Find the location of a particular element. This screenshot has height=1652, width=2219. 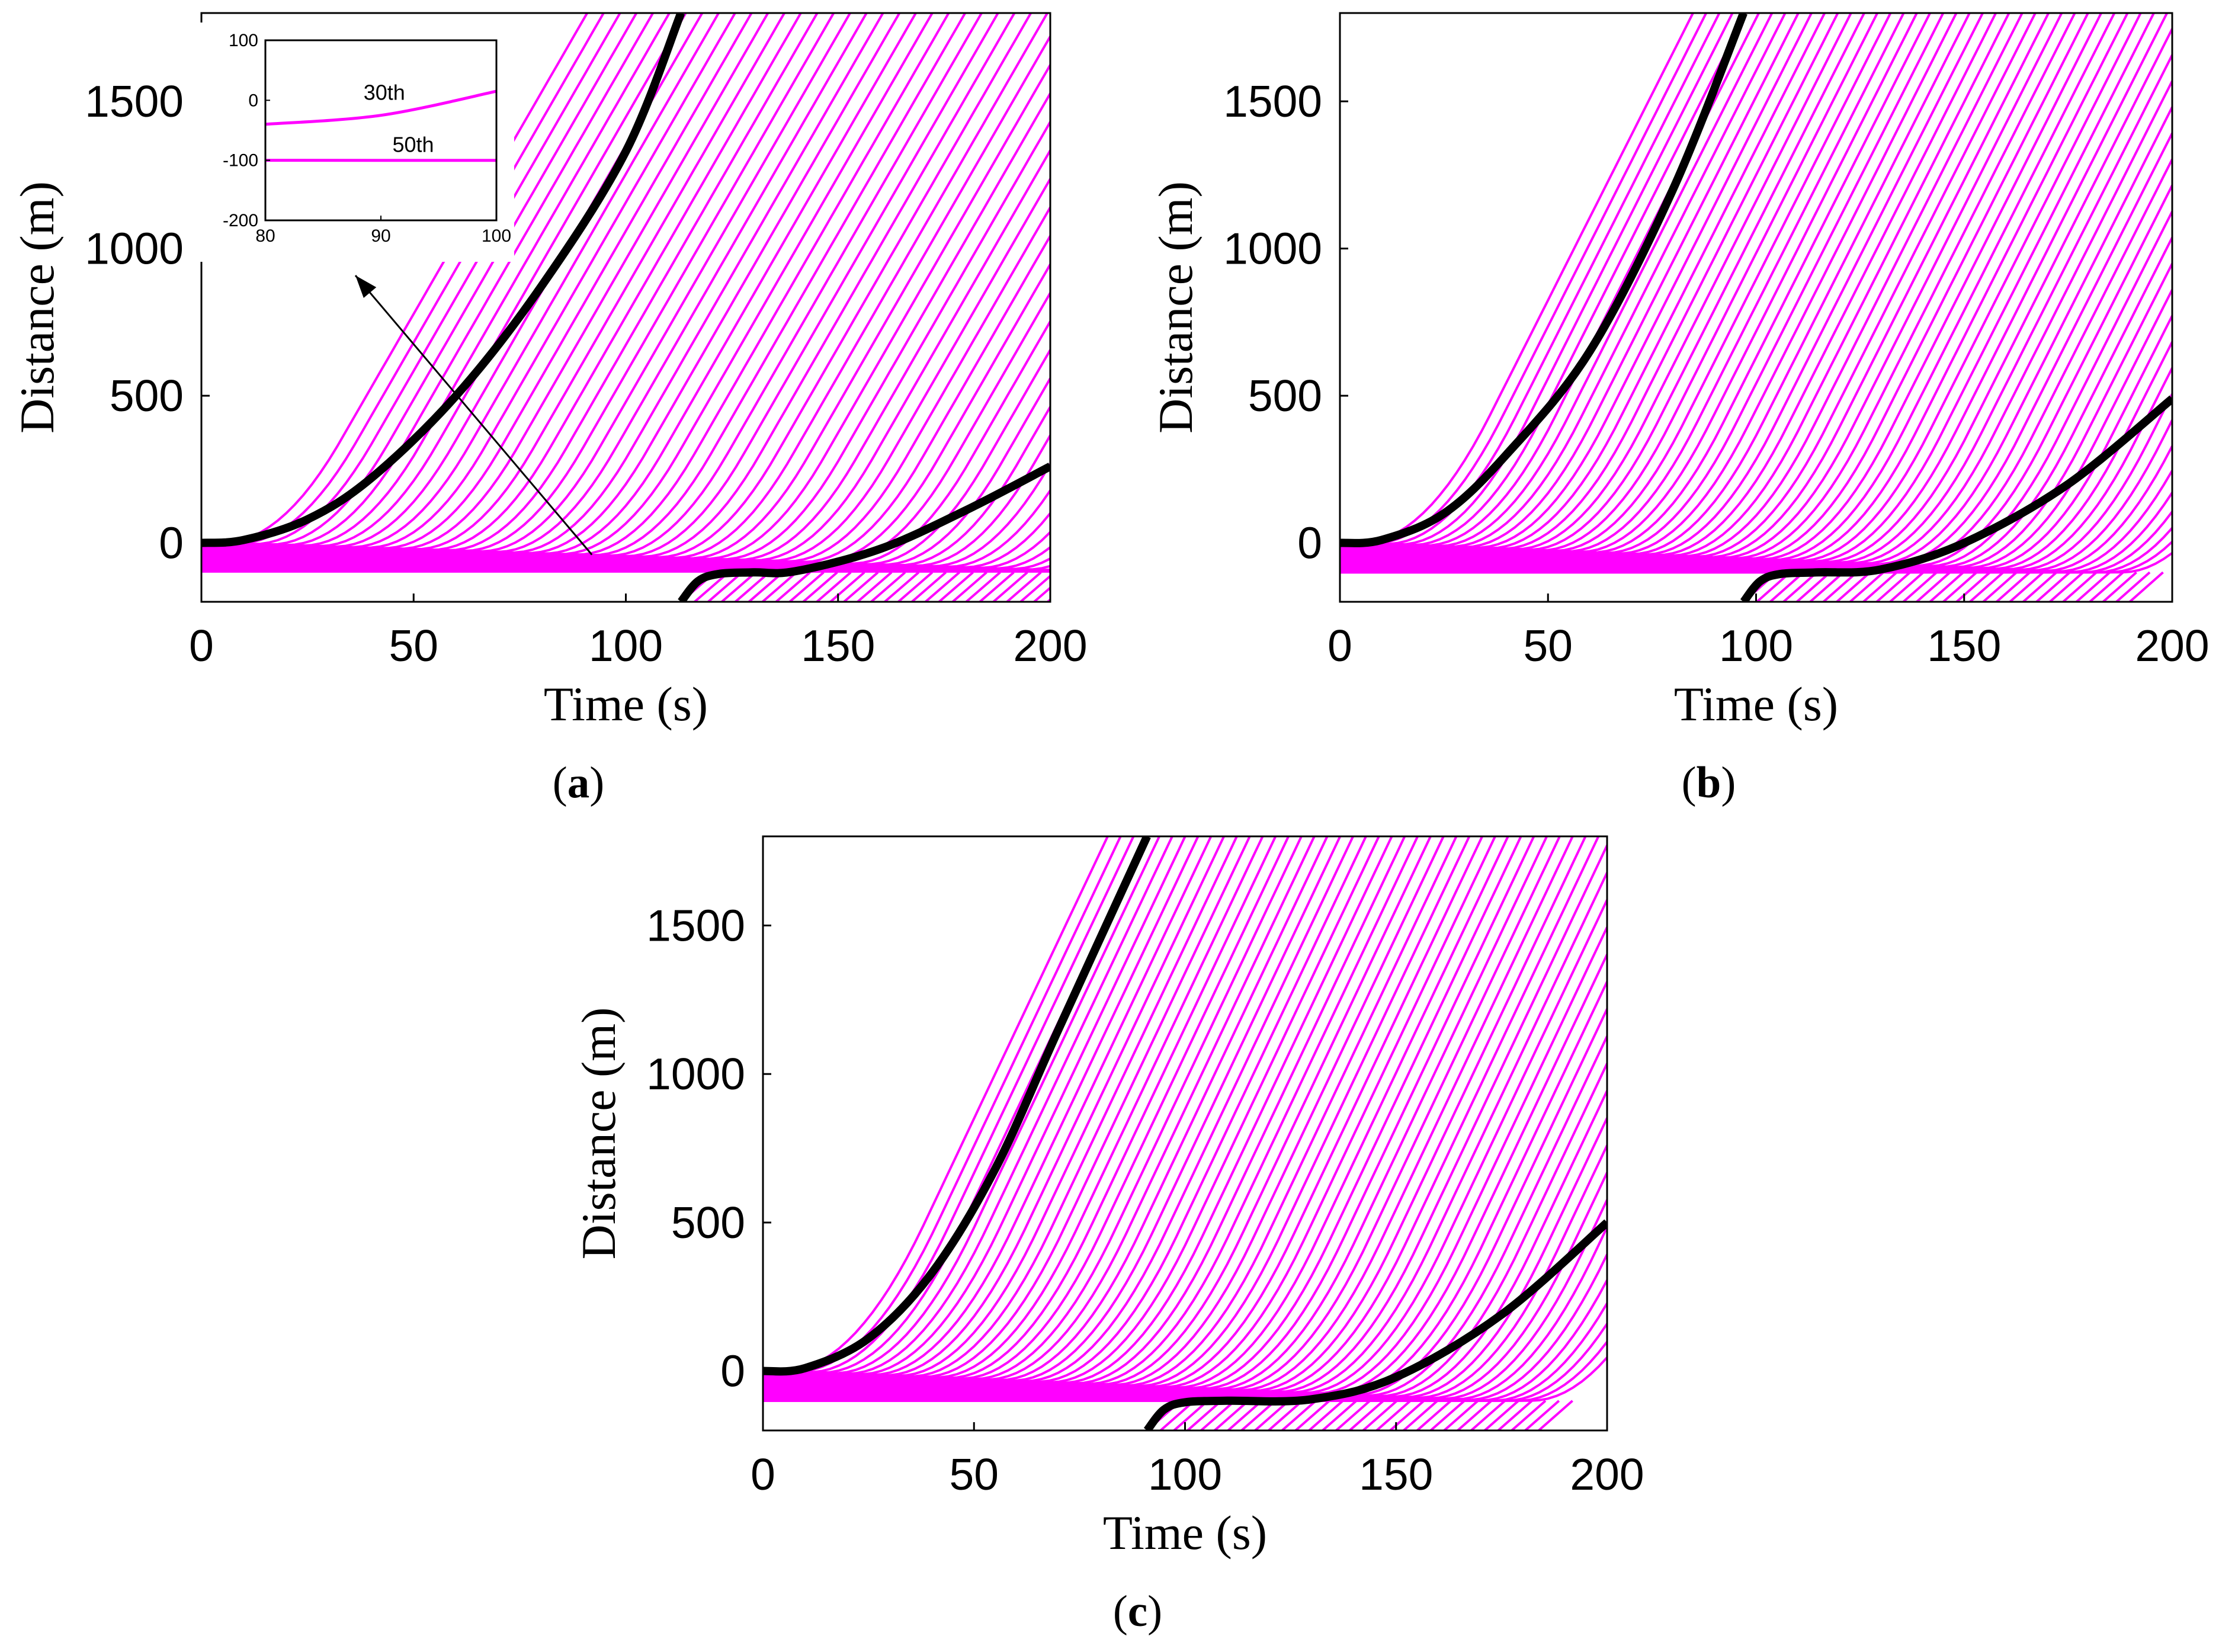

zoom-arrow is located at coordinates (473, 415).